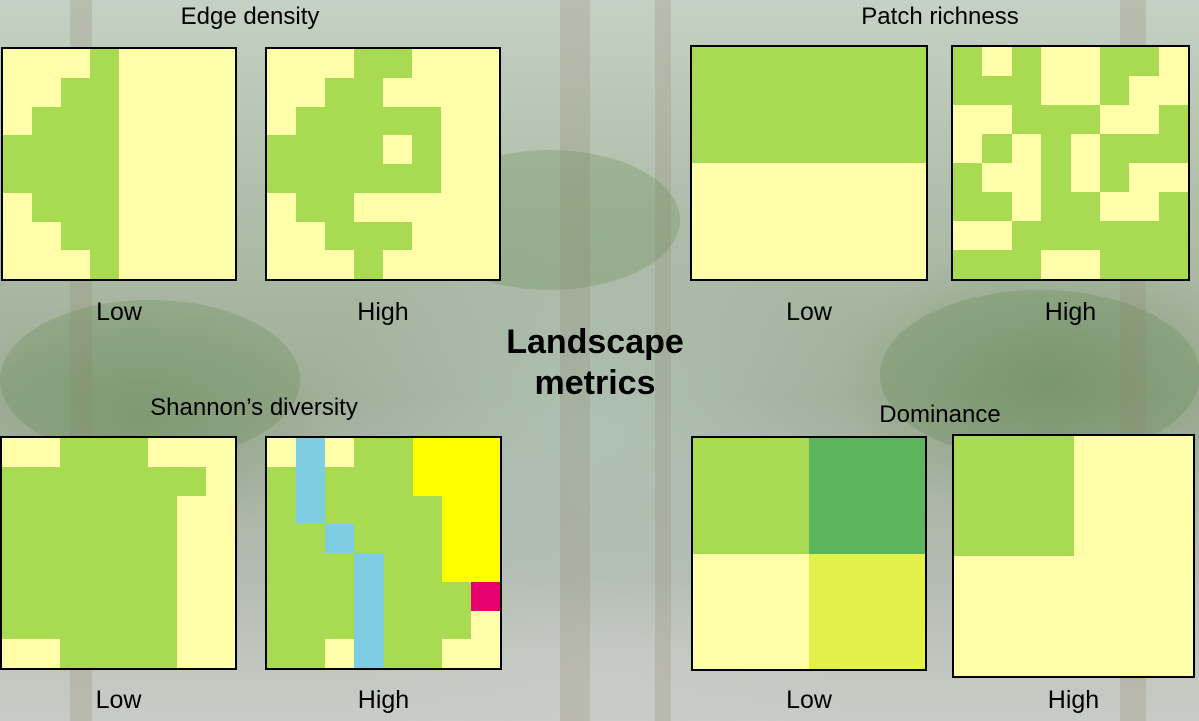  Describe the element at coordinates (383, 700) in the screenshot. I see `label-shannons-diversity-high: High` at that location.